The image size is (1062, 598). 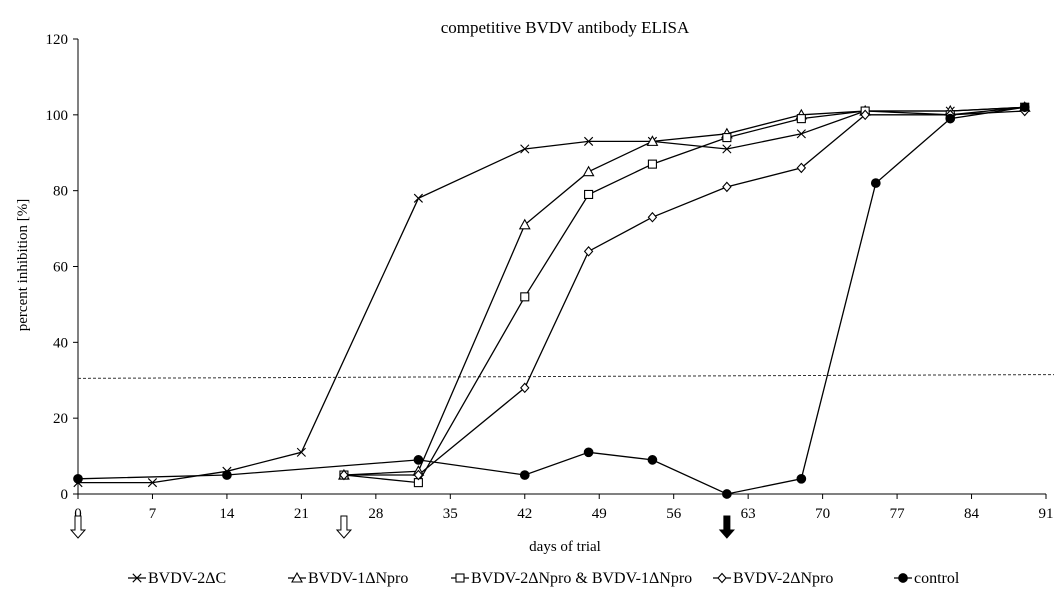 What do you see at coordinates (903, 578) in the screenshot?
I see `legend-marker-control` at bounding box center [903, 578].